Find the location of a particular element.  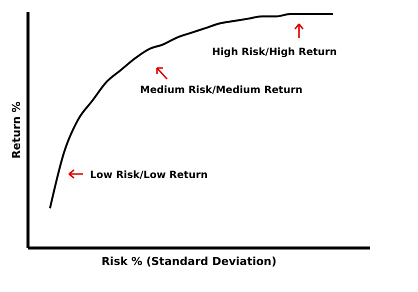

annotation: Low Risk/Low Return is located at coordinates (149, 175).